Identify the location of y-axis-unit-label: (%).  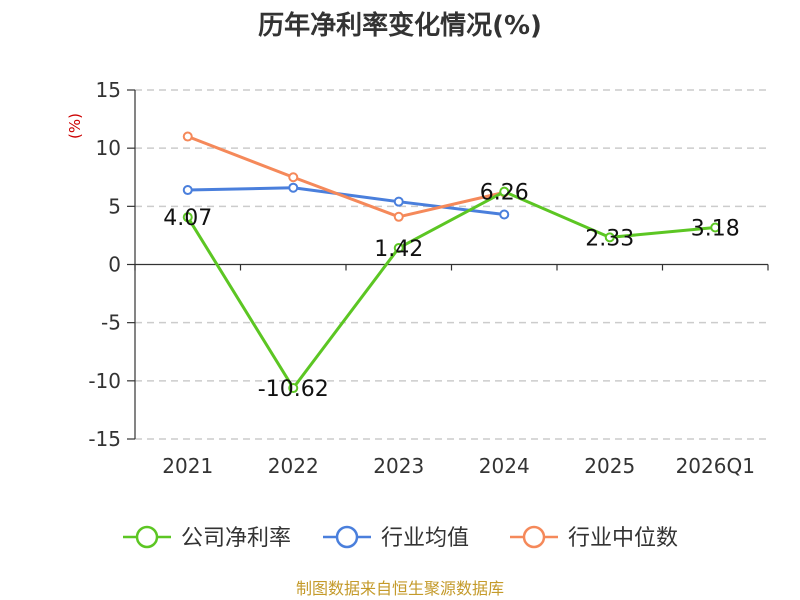
(75, 126).